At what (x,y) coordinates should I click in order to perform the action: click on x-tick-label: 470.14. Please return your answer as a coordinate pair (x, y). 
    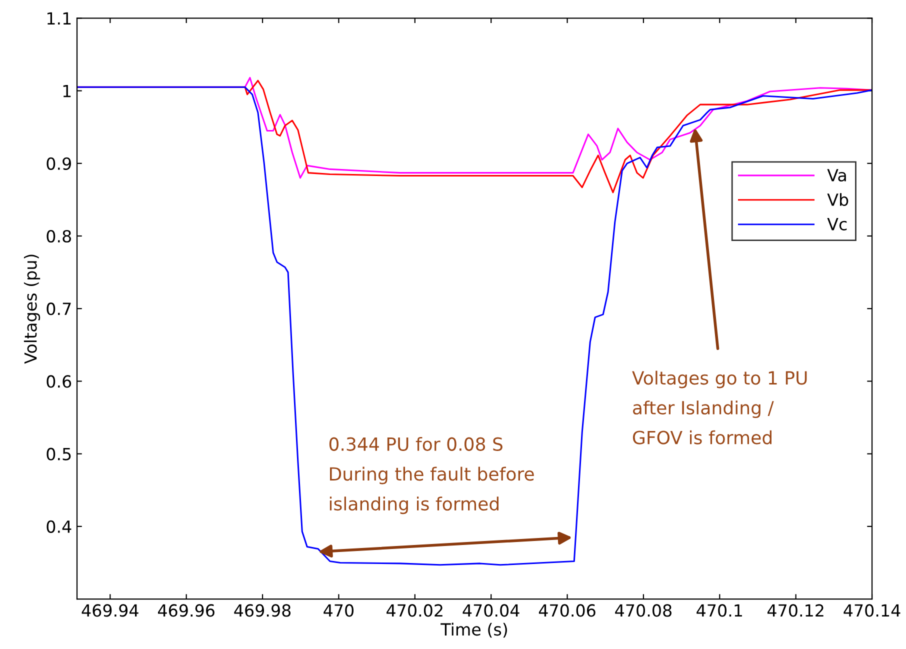
    Looking at the image, I should click on (872, 610).